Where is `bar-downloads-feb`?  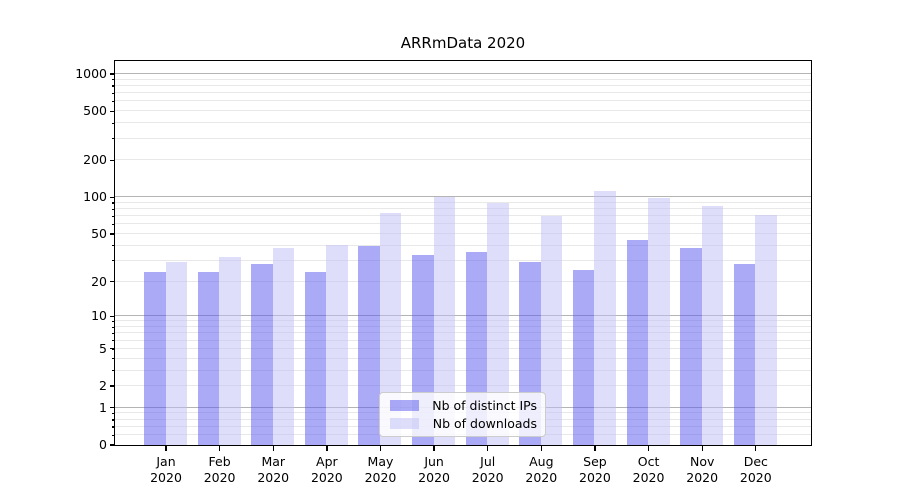 bar-downloads-feb is located at coordinates (230, 350).